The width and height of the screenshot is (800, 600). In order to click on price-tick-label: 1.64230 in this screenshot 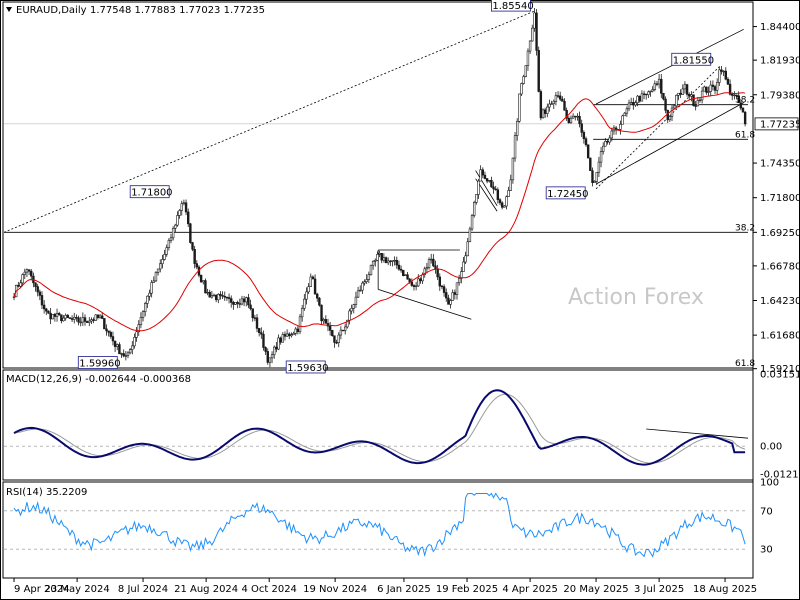, I will do `click(780, 301)`.